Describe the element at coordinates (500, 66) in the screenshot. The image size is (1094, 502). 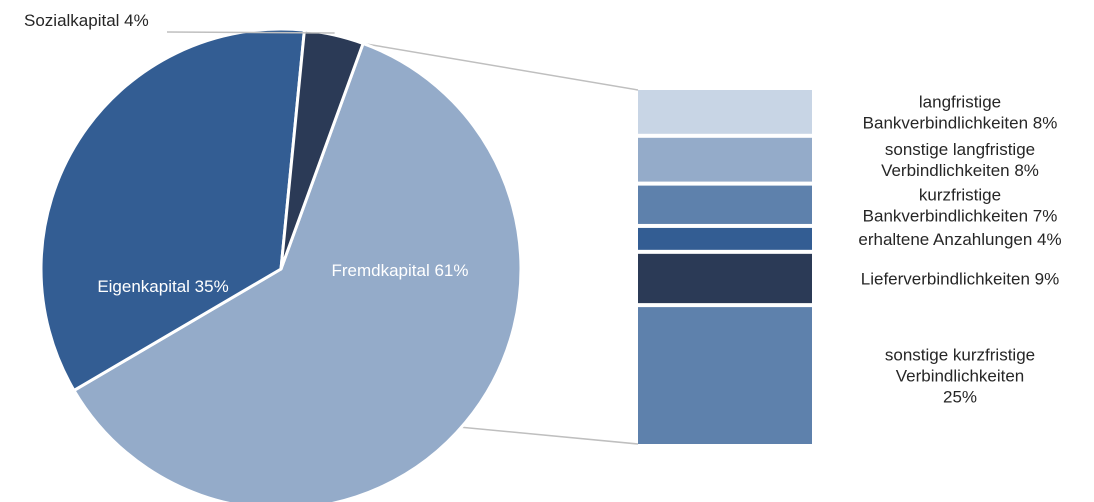
I see `connector-line-top` at that location.